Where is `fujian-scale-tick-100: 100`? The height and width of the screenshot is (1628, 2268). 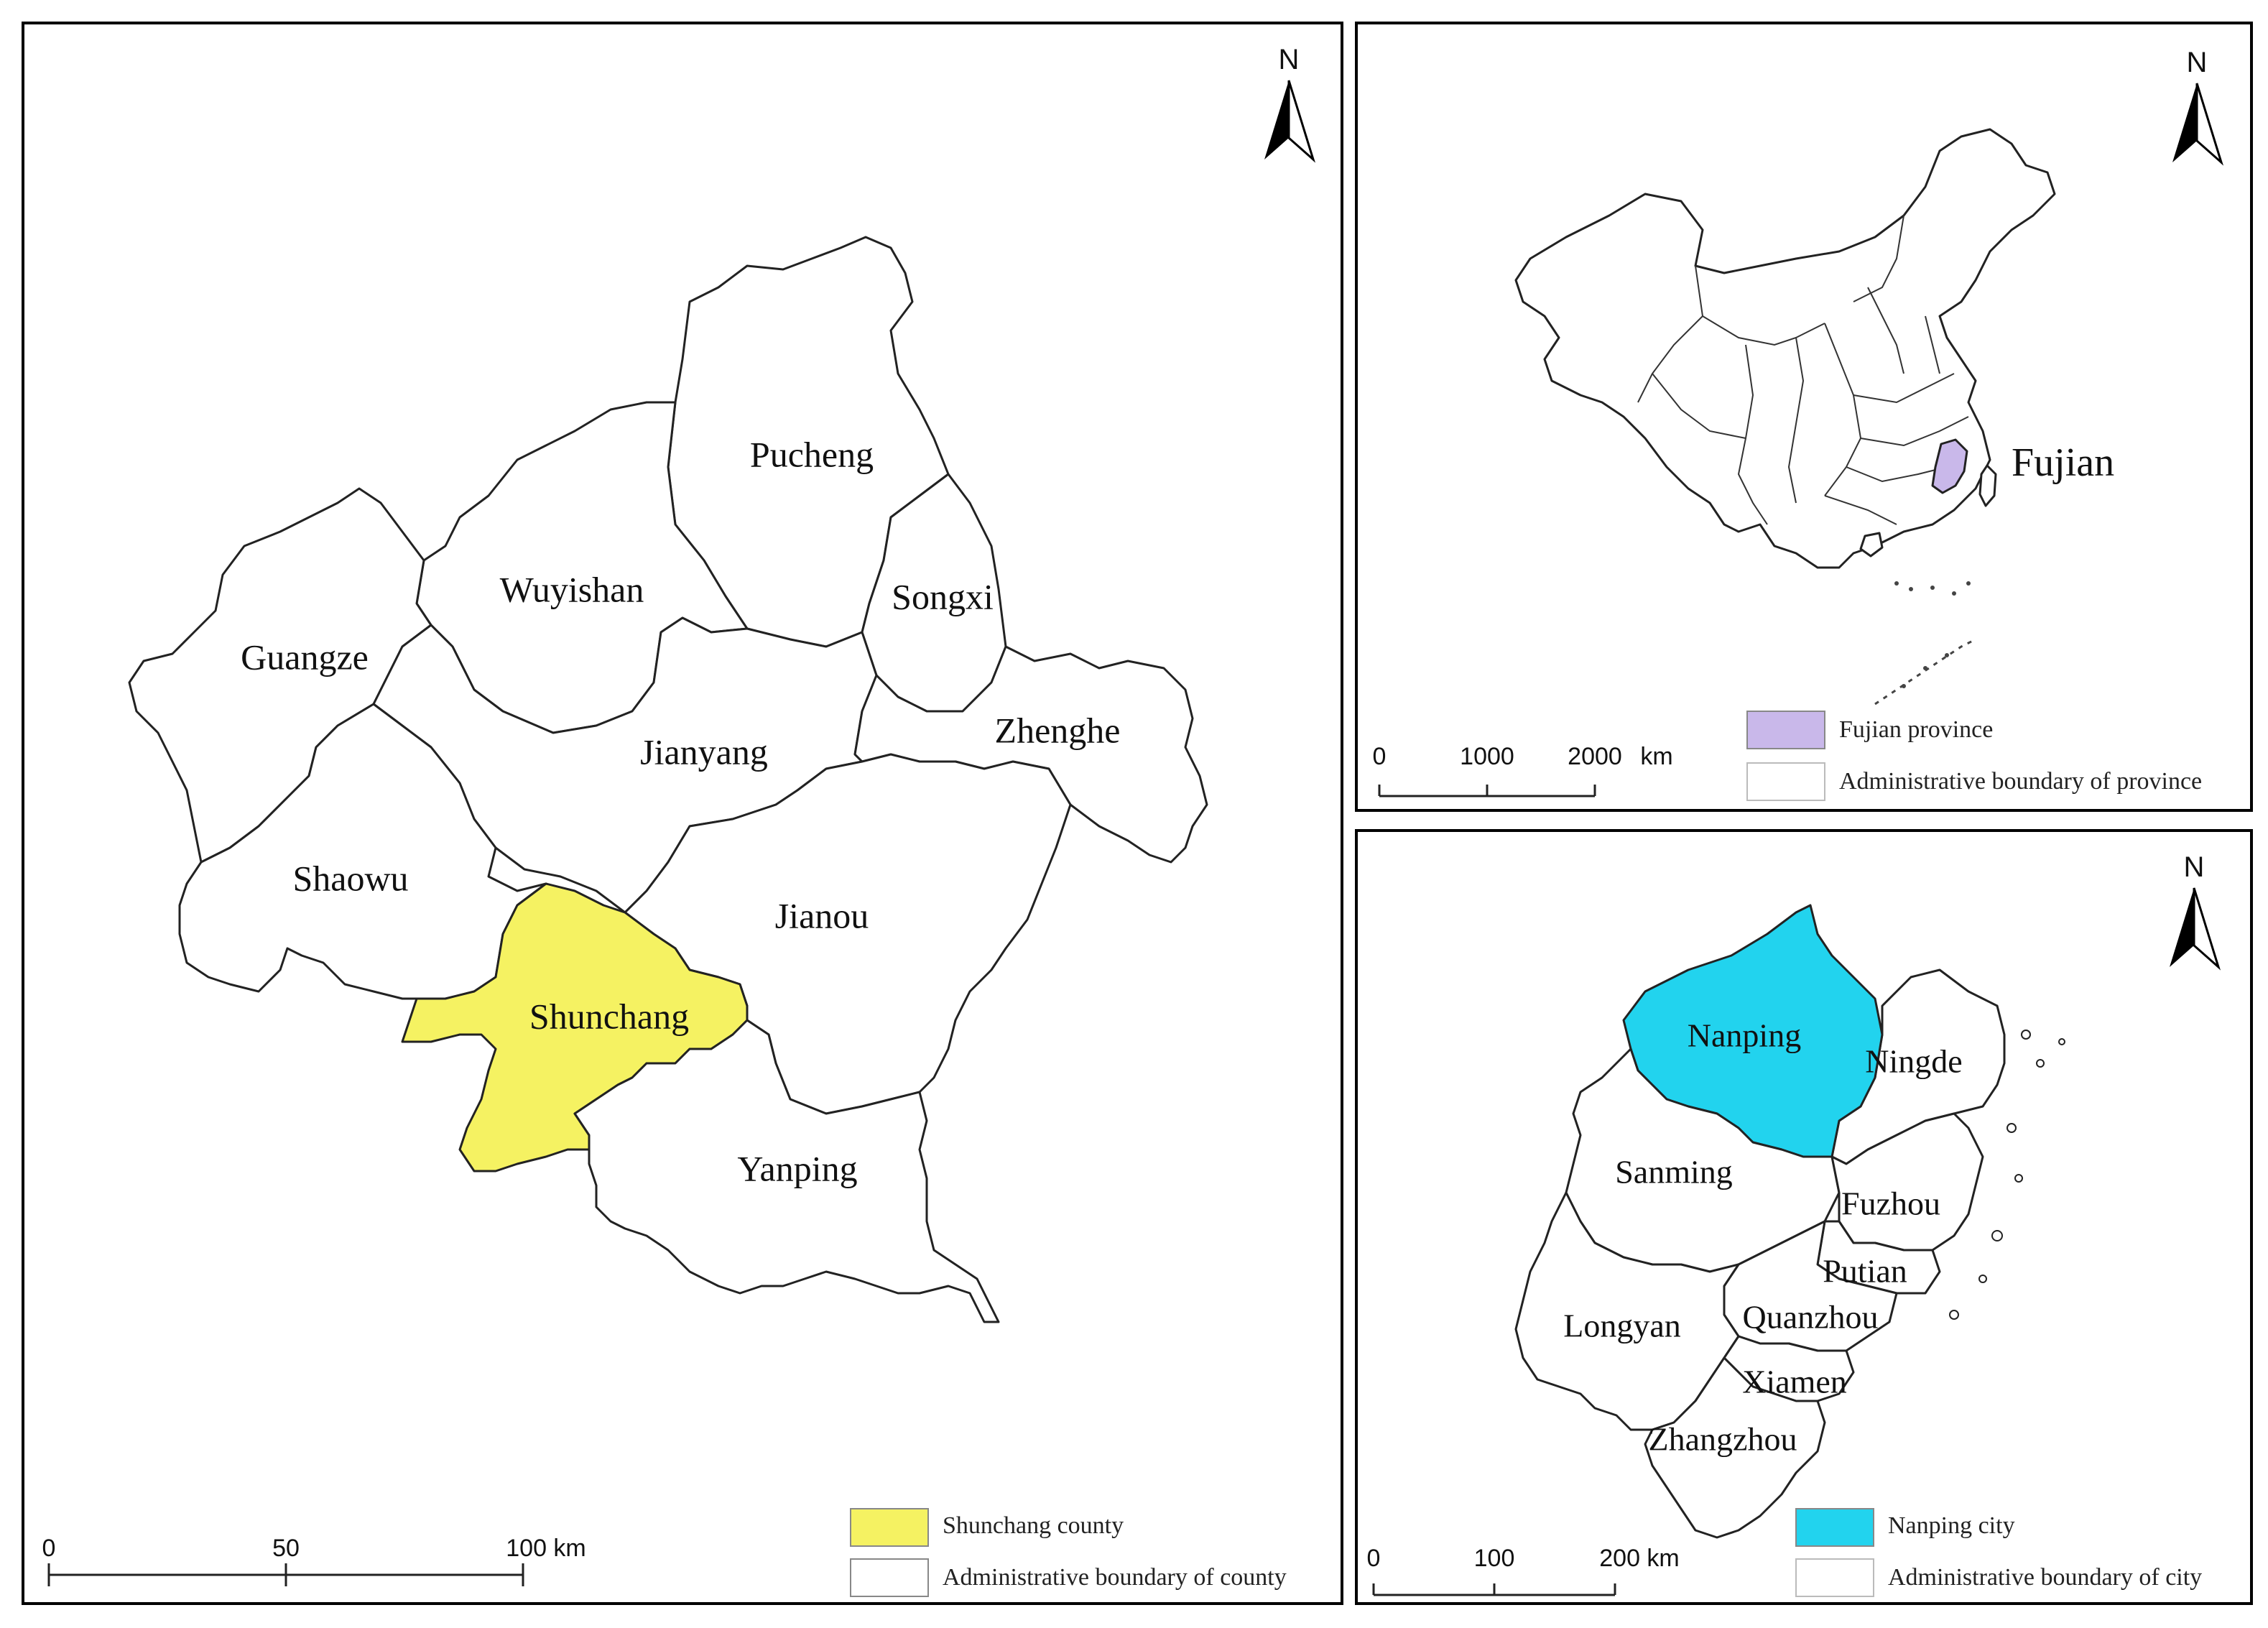 fujian-scale-tick-100: 100 is located at coordinates (1494, 1558).